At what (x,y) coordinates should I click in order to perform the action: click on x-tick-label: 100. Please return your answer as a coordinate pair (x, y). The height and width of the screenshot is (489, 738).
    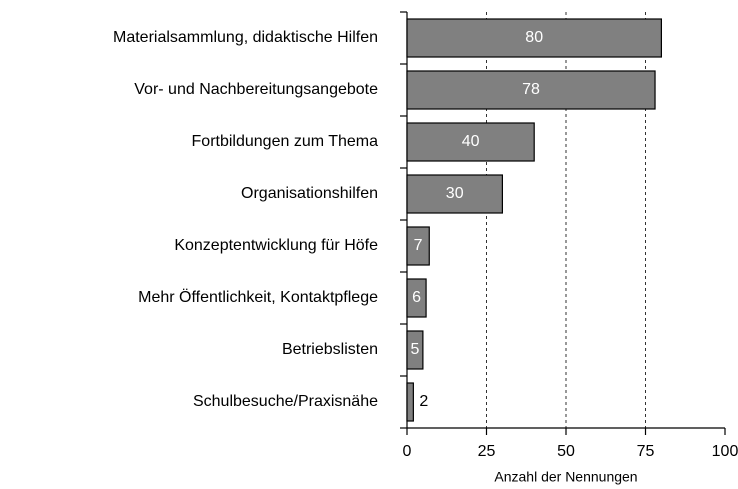
    Looking at the image, I should click on (725, 451).